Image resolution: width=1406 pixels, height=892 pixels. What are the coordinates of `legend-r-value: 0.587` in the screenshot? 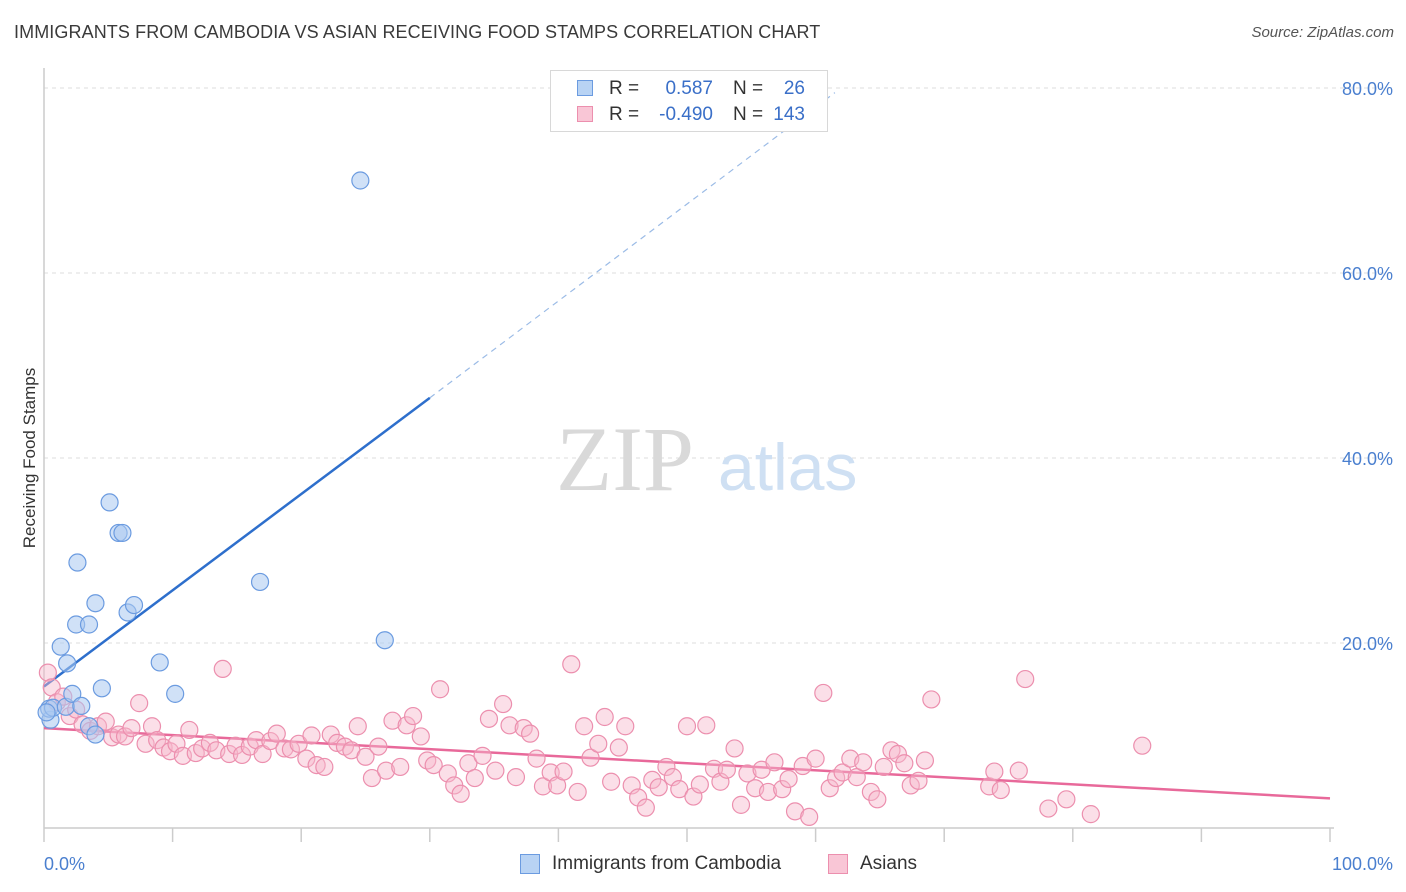 It's located at (689, 88).